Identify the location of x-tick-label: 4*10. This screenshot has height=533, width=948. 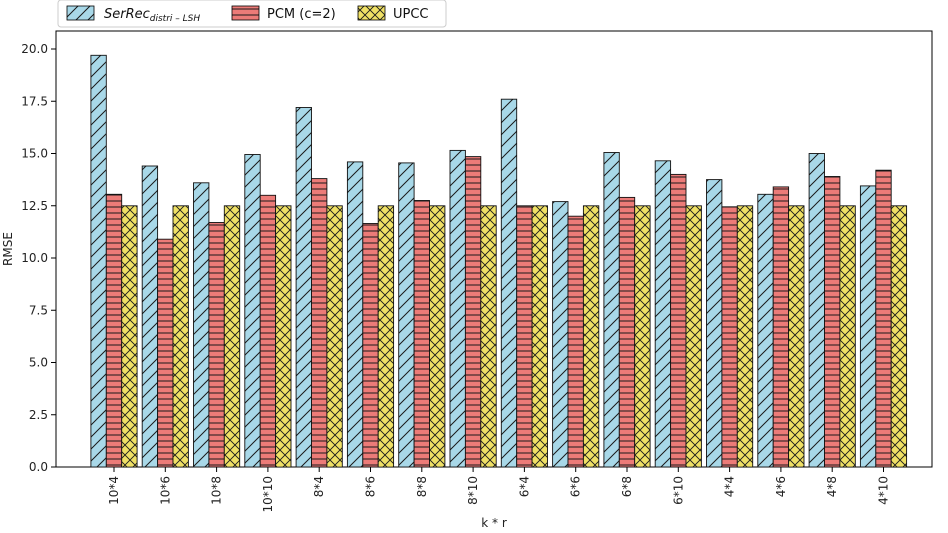
(884, 490).